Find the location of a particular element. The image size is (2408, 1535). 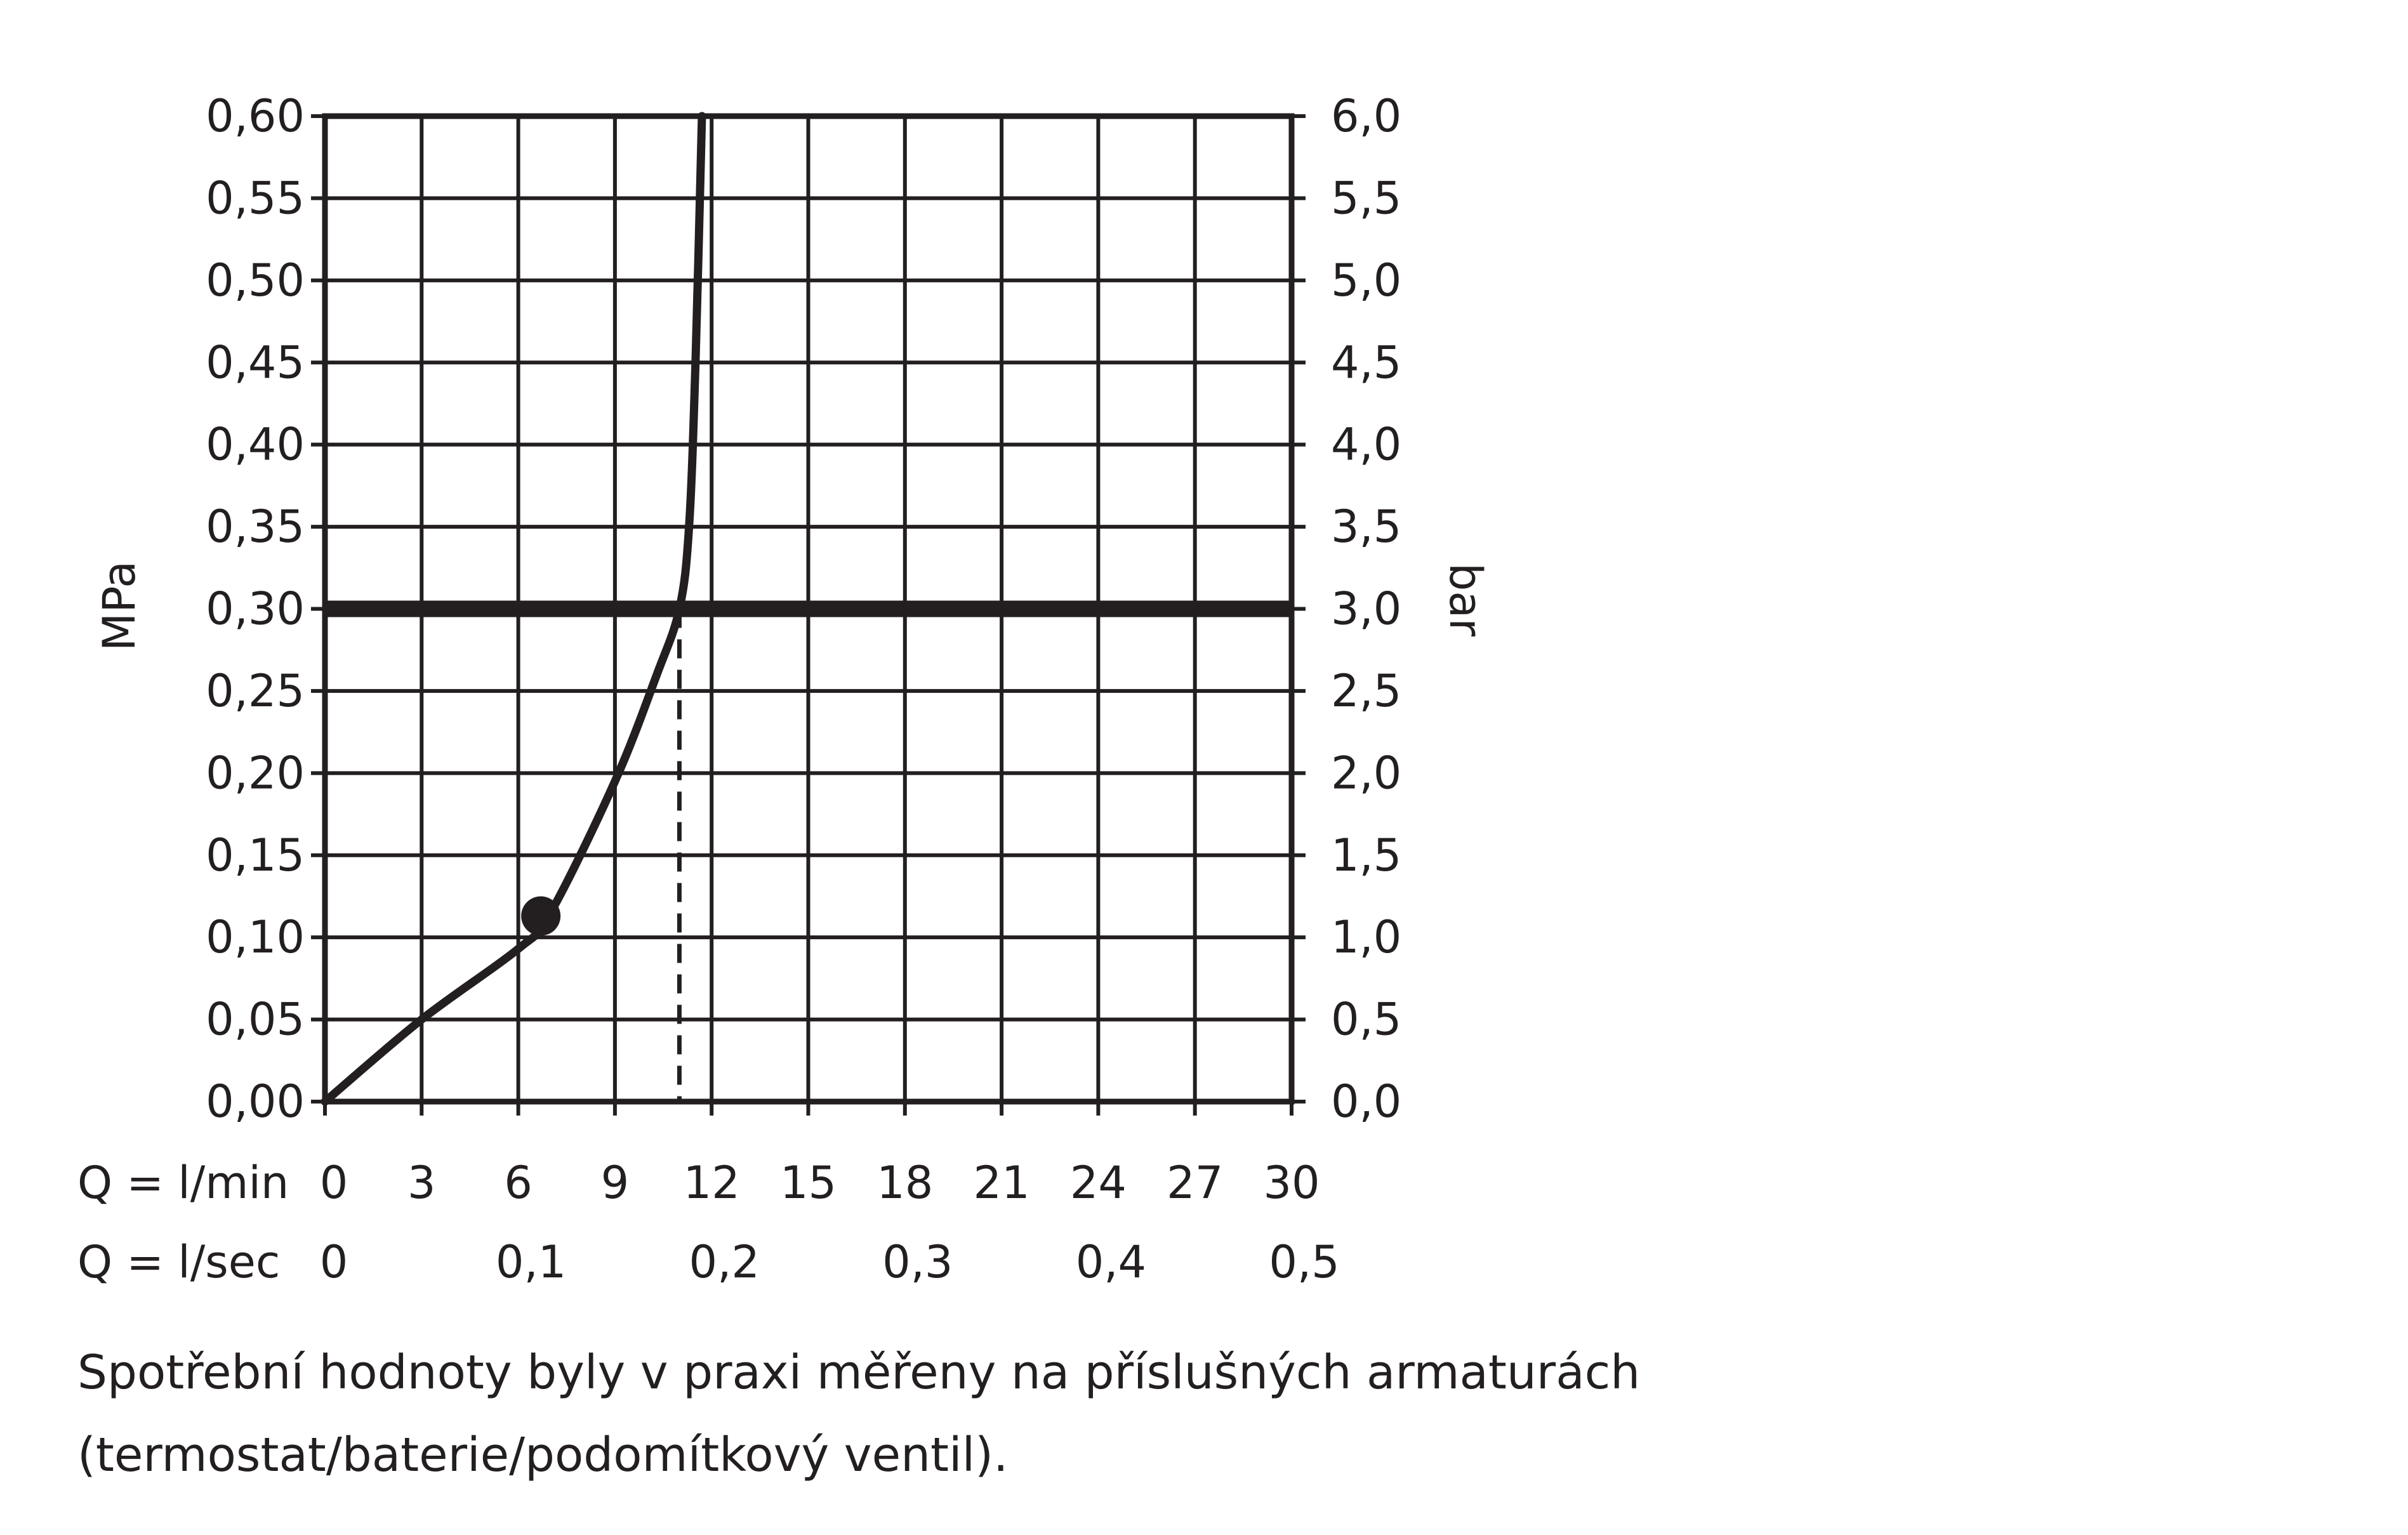

x-tick-label-lsec: 0,5 is located at coordinates (1304, 1262).